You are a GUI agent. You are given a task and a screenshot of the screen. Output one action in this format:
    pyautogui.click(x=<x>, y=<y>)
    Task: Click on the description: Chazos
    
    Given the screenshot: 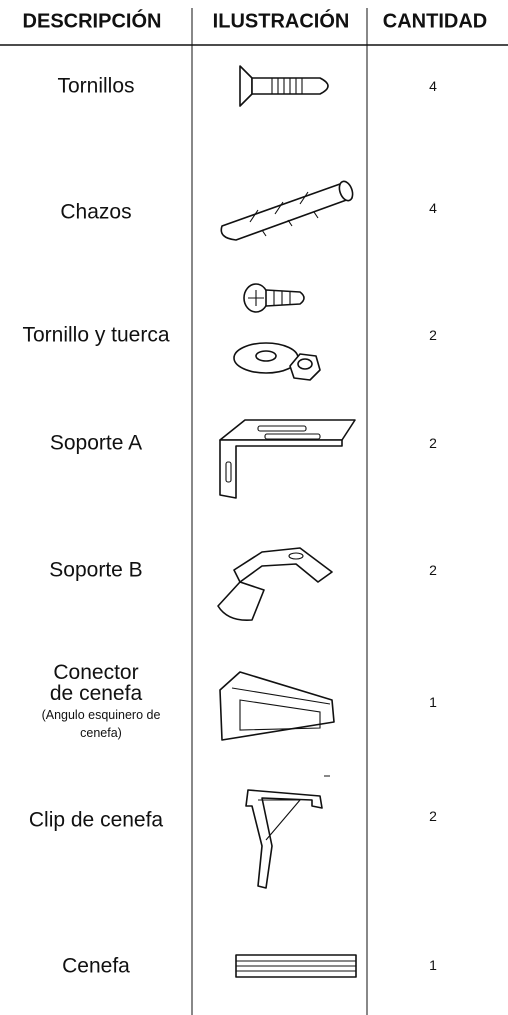 What is the action you would take?
    pyautogui.click(x=96, y=212)
    